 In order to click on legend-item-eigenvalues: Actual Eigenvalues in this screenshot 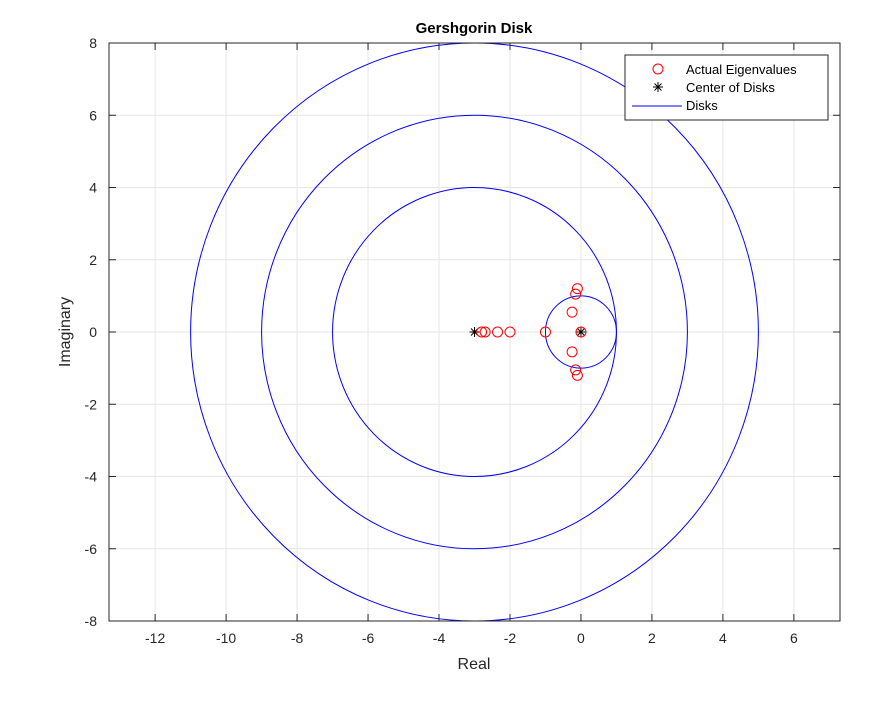, I will do `click(724, 69)`.